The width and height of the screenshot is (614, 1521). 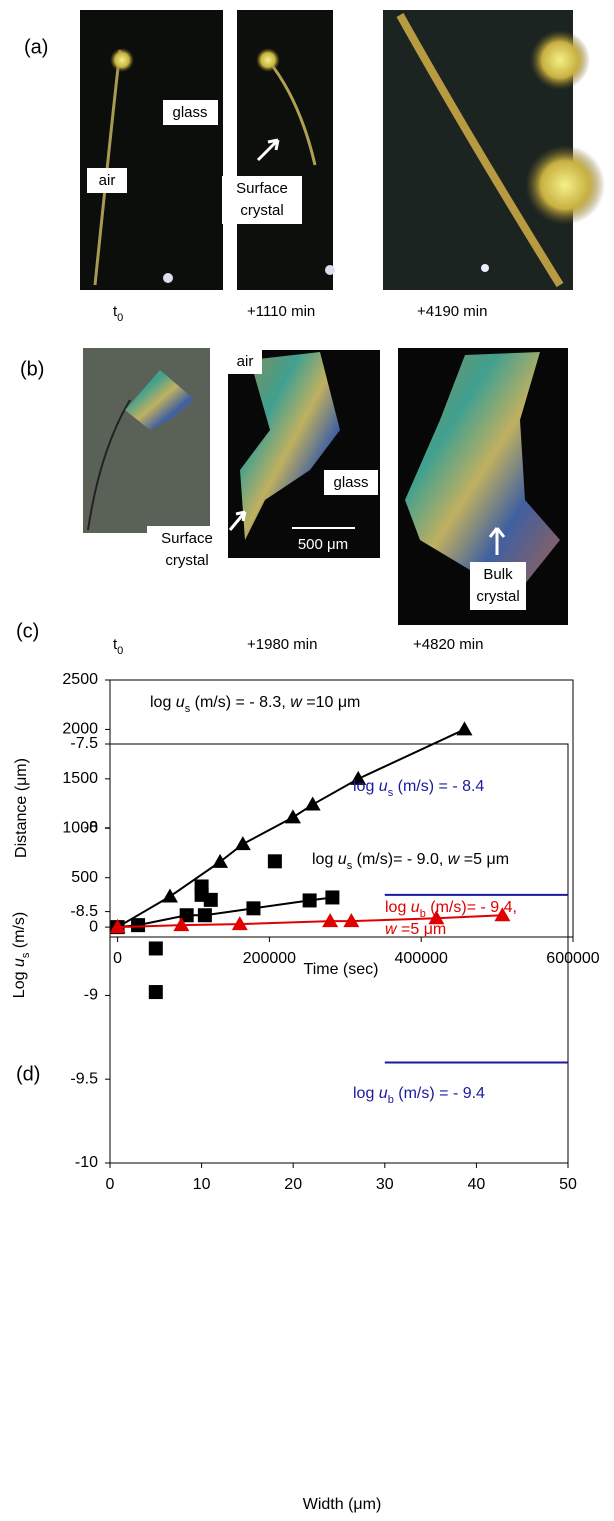 I want to click on text-part: t, so click(x=115, y=311).